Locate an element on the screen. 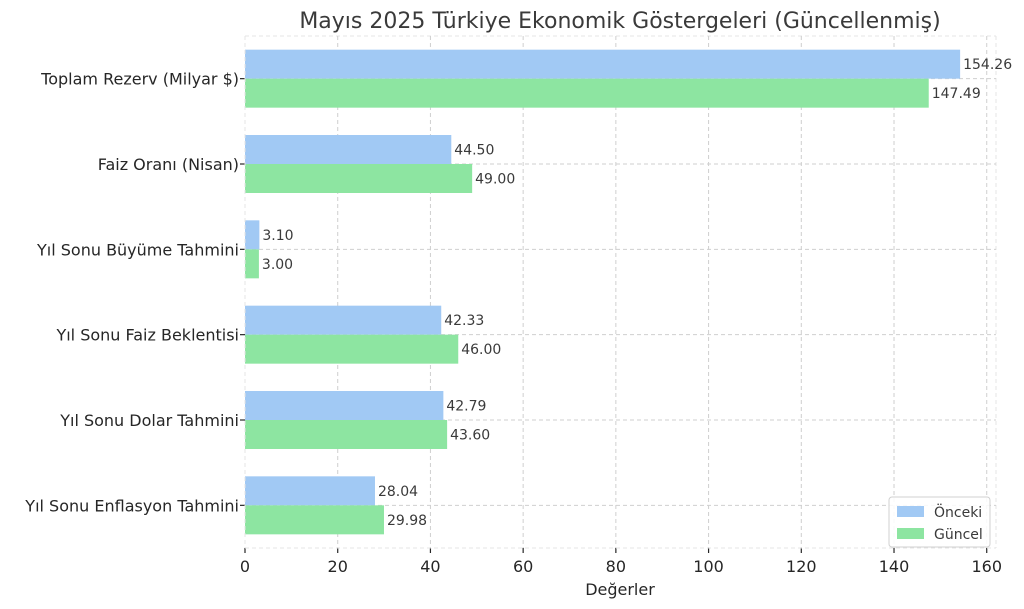  bar-value-label: 42.79 is located at coordinates (466, 407).